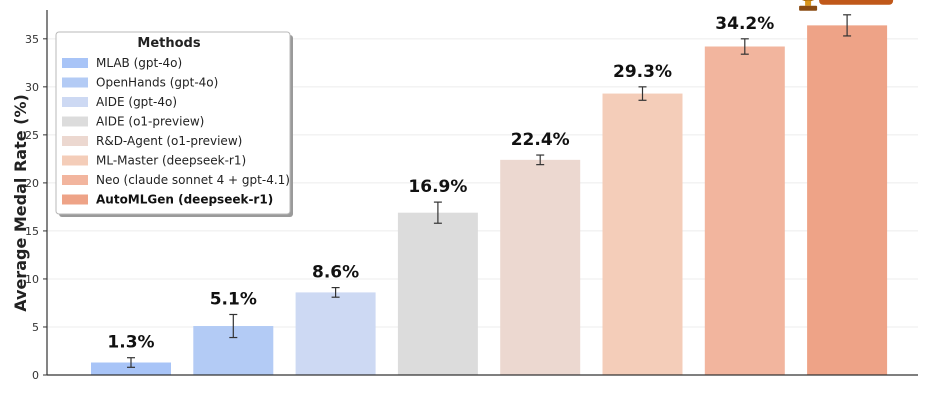  I want to click on legend-item: OpenHands (gpt-4o), so click(140, 83).